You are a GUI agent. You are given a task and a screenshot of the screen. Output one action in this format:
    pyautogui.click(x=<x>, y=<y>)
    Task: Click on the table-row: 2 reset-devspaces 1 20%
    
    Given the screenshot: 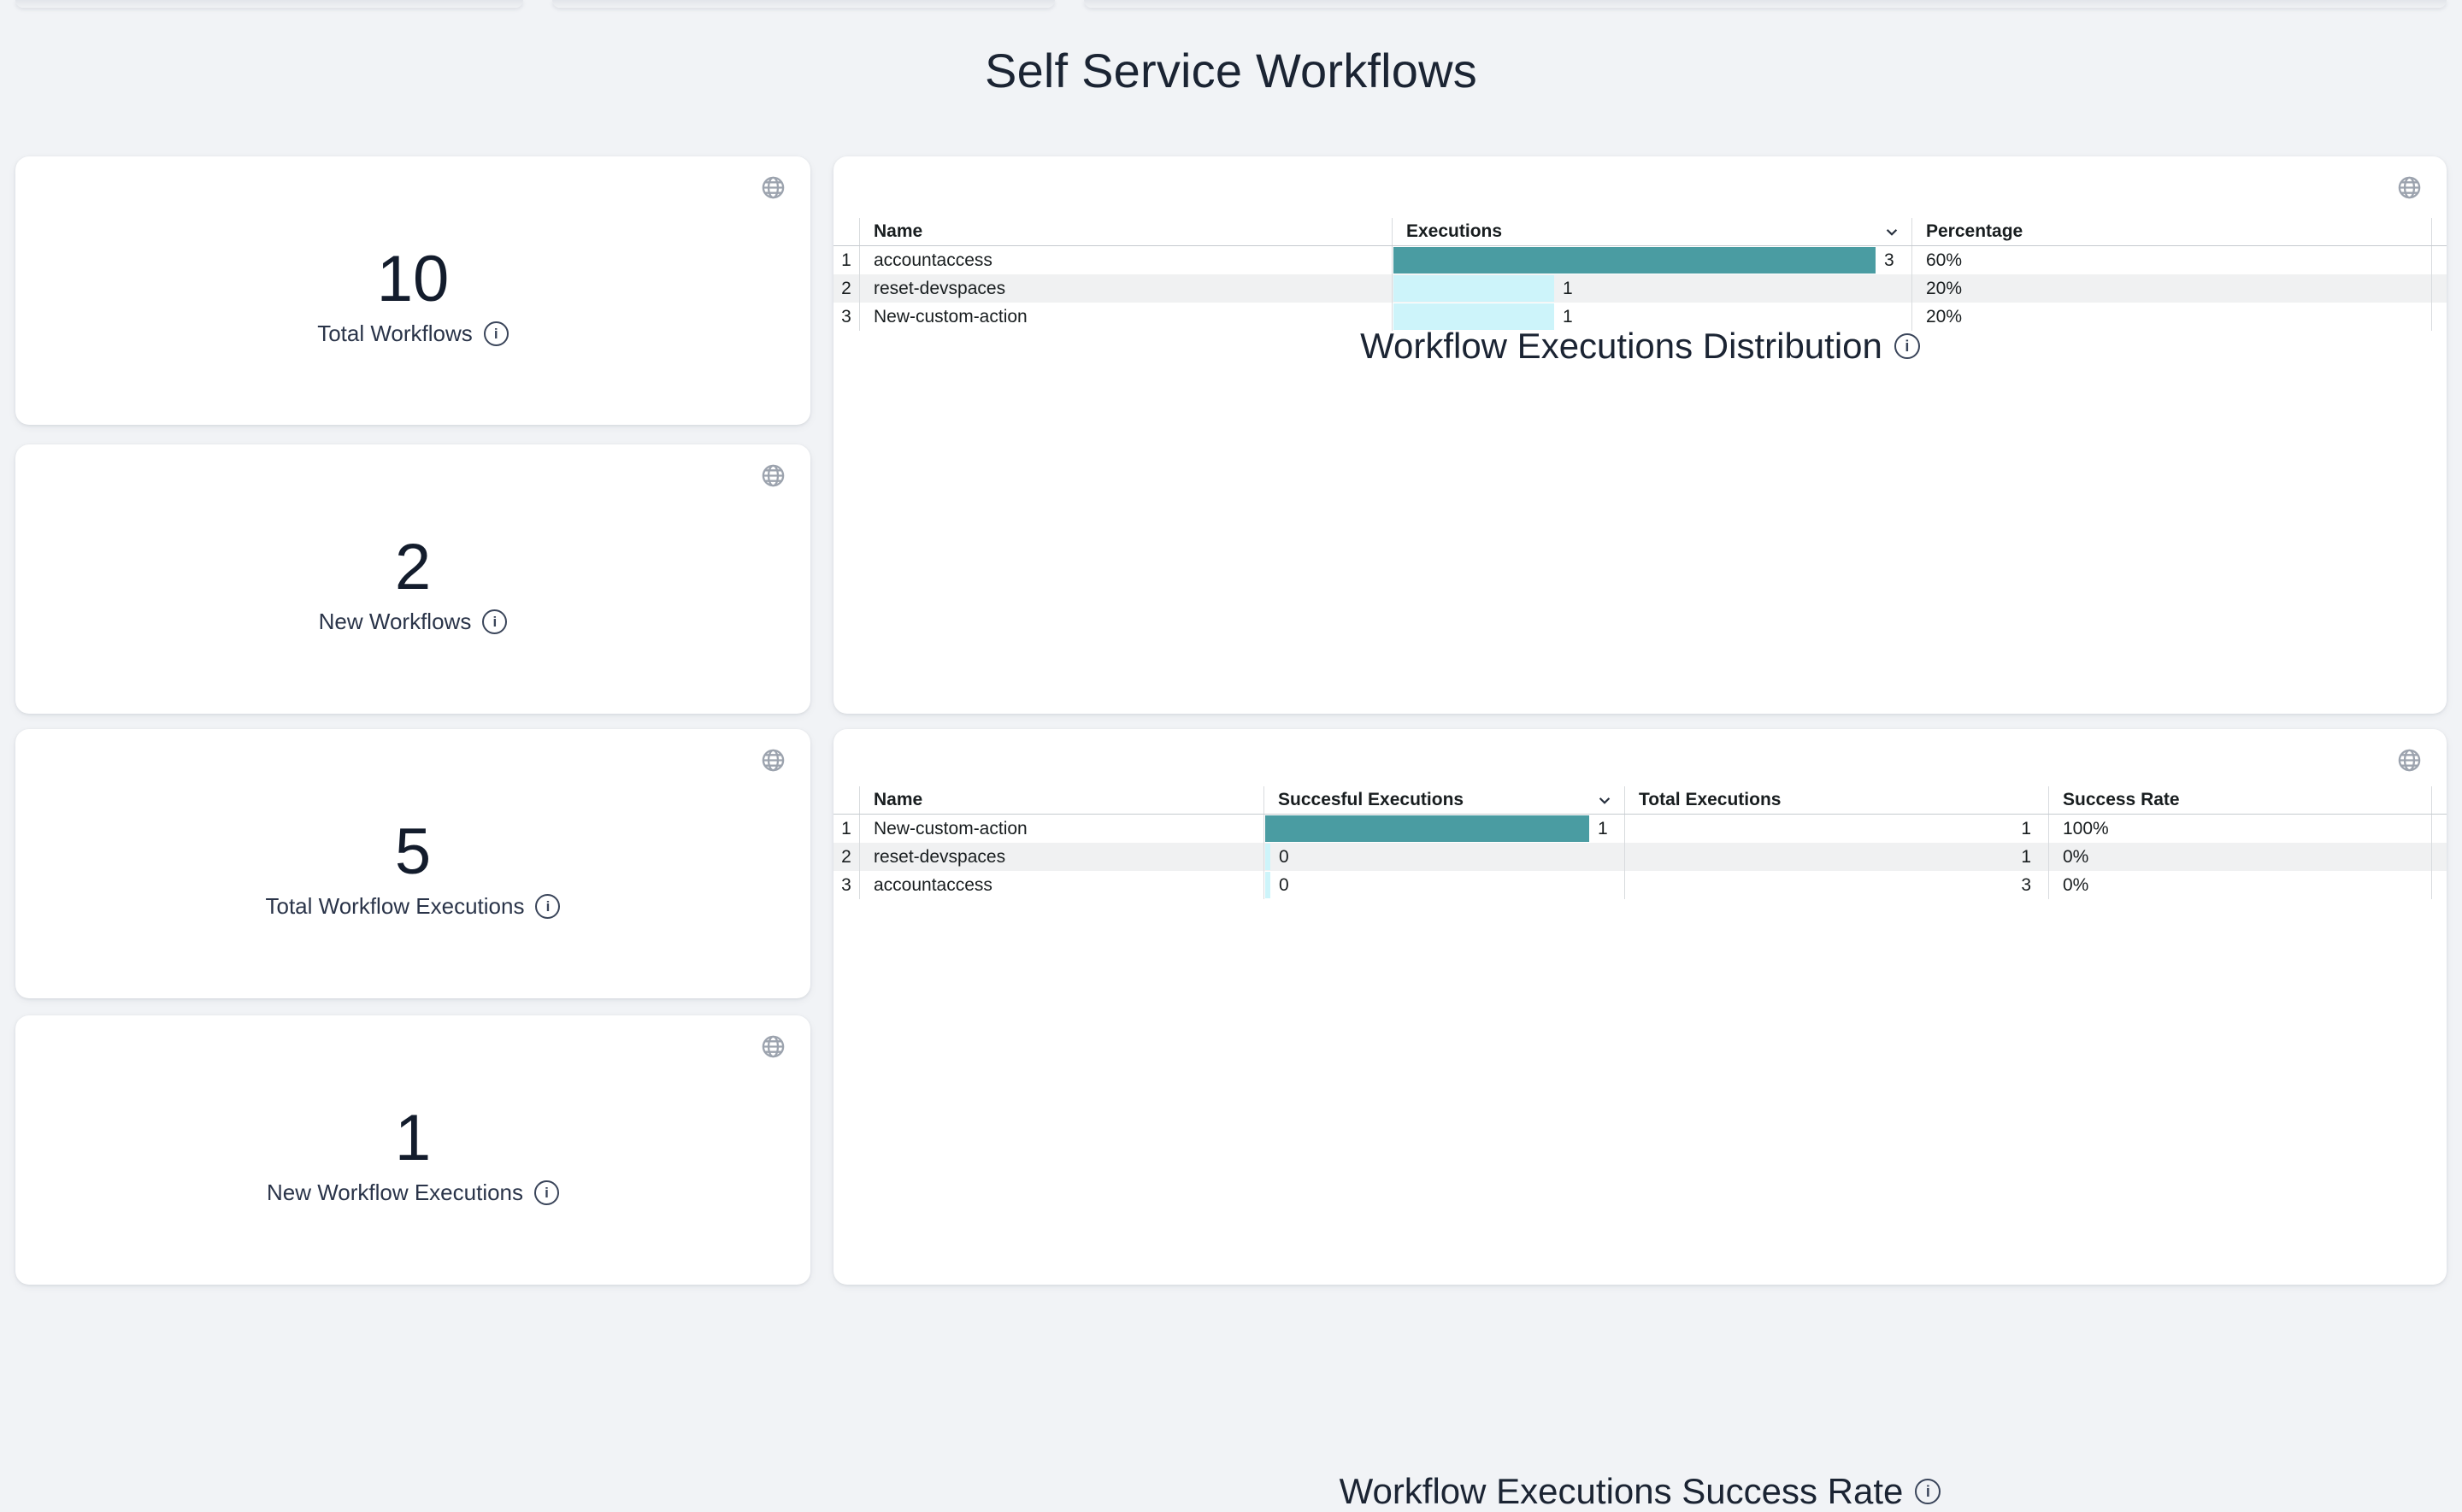 What is the action you would take?
    pyautogui.click(x=1640, y=288)
    